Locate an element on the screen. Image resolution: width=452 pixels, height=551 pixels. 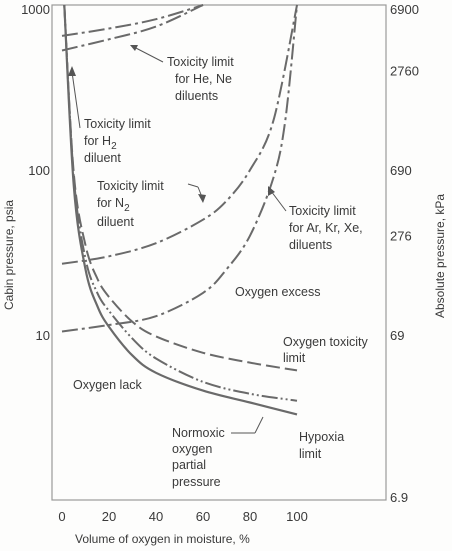
y-axis-label-left: Cabin pressure, psia is located at coordinates (9, 255).